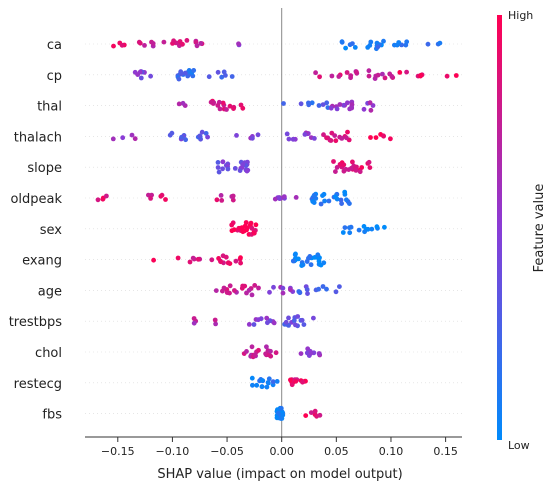 Image resolution: width=550 pixels, height=485 pixels. Describe the element at coordinates (391, 451) in the screenshot. I see `x-tick-label: 0.10` at that location.